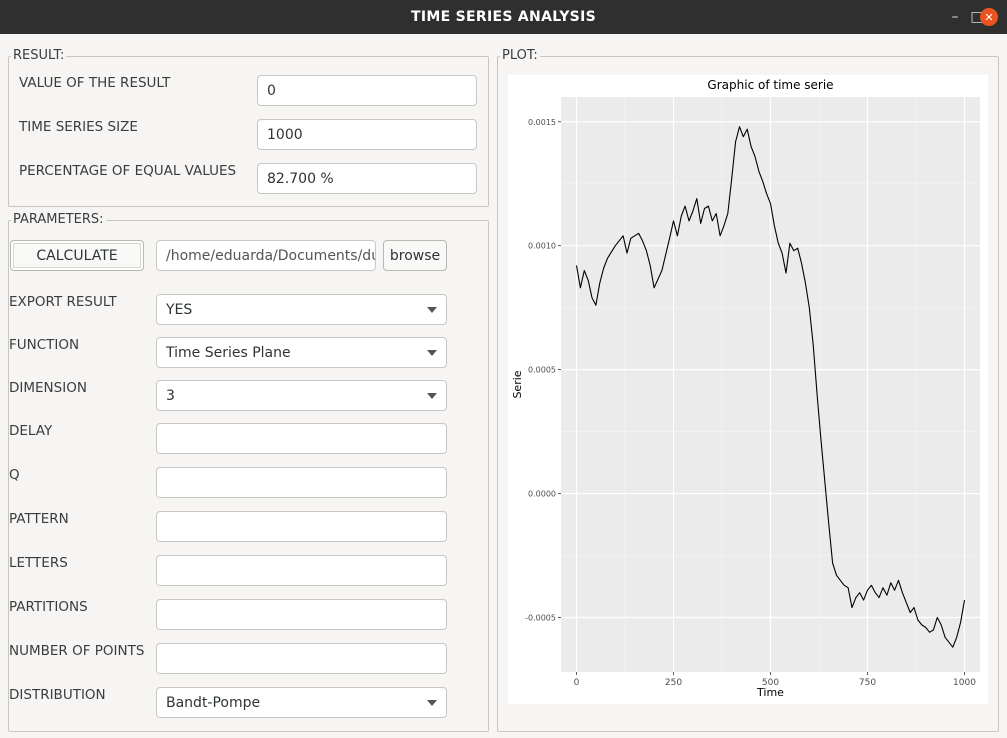 This screenshot has height=738, width=1007. I want to click on result-group-title: RESULT:, so click(39, 56).